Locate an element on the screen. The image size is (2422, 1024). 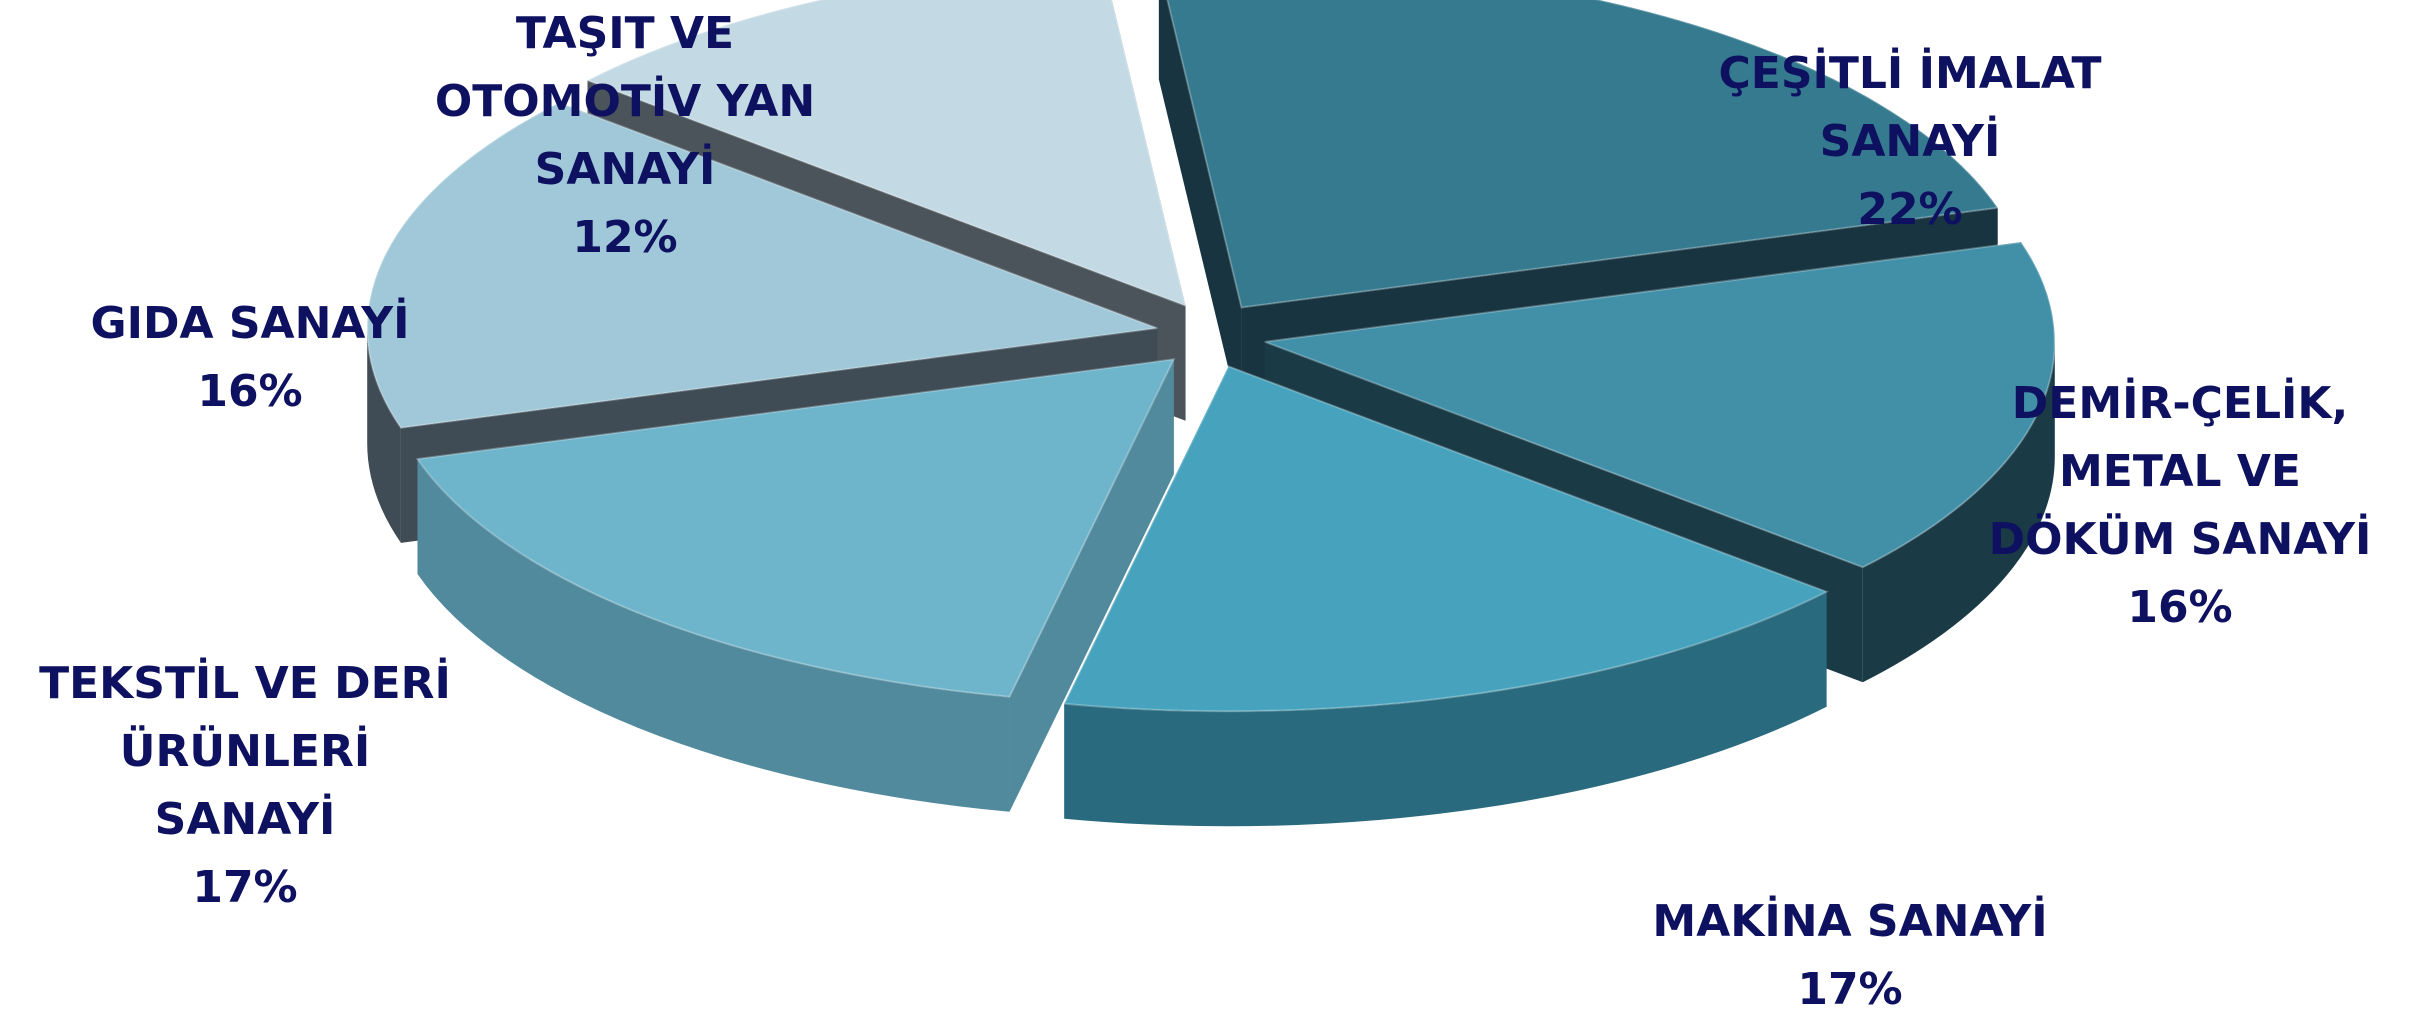
label-gida: GIDA SANAYİ 16% is located at coordinates (250, 358).